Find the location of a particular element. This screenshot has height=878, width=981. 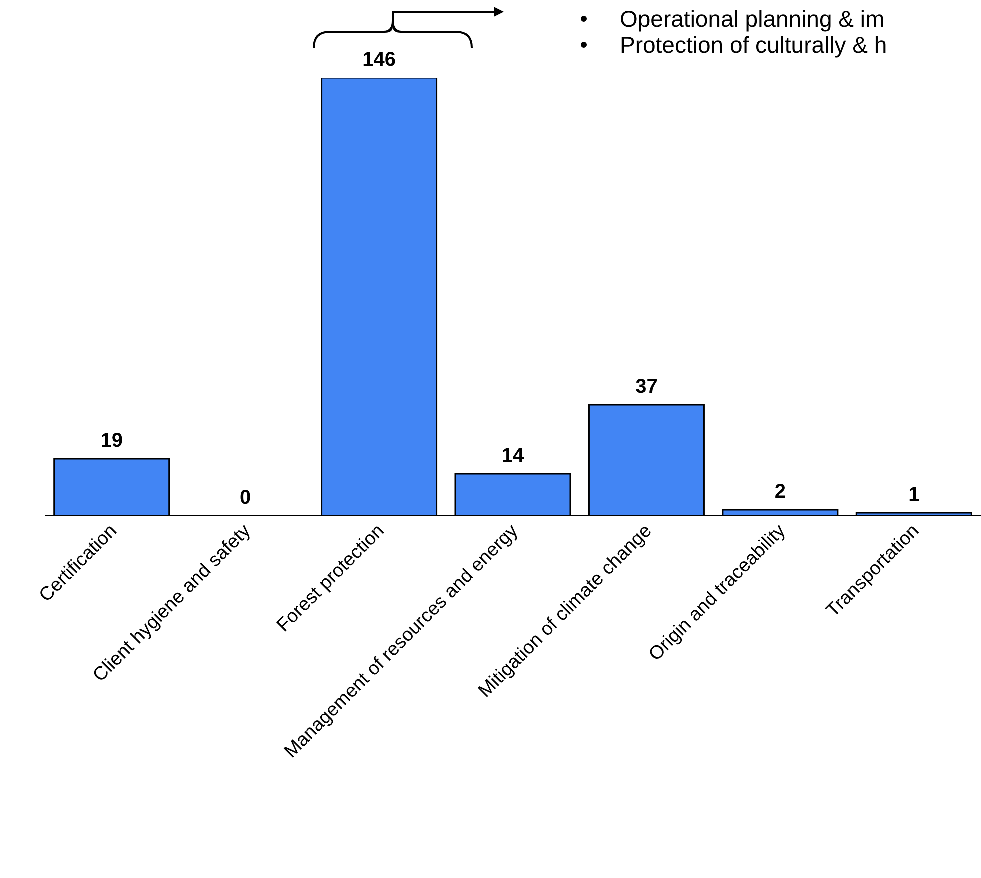

text: Protection of culturally & h is located at coordinates (754, 45).